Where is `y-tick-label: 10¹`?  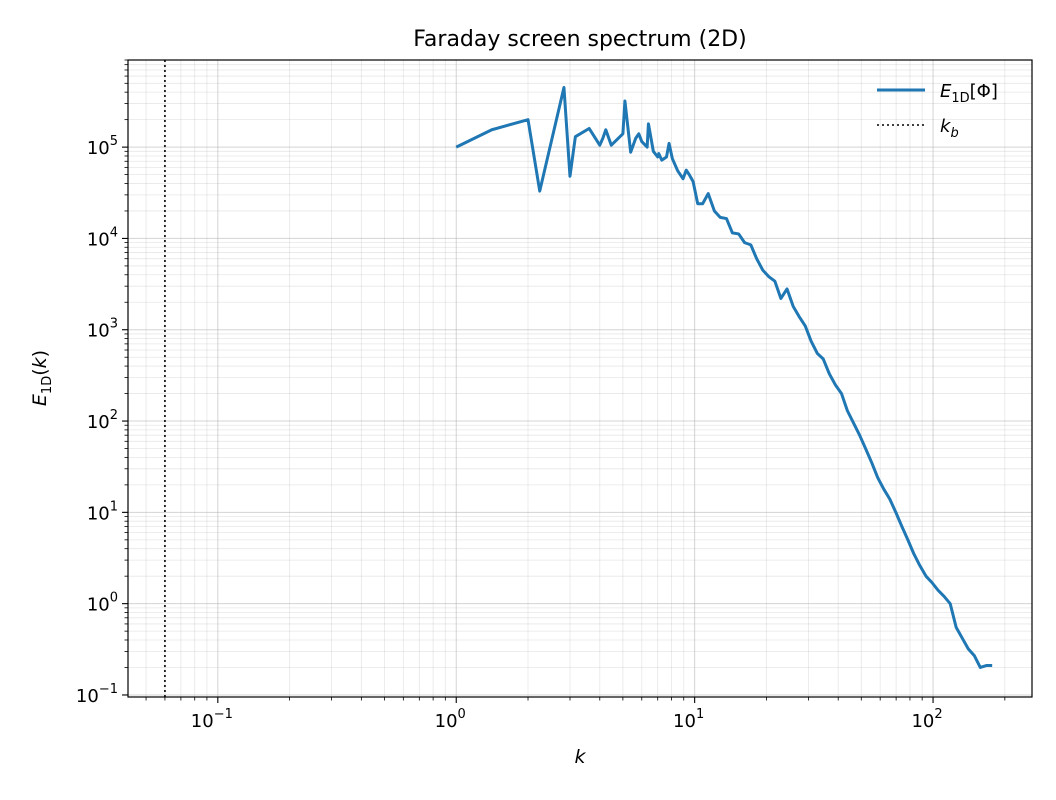 y-tick-label: 10¹ is located at coordinates (102, 511).